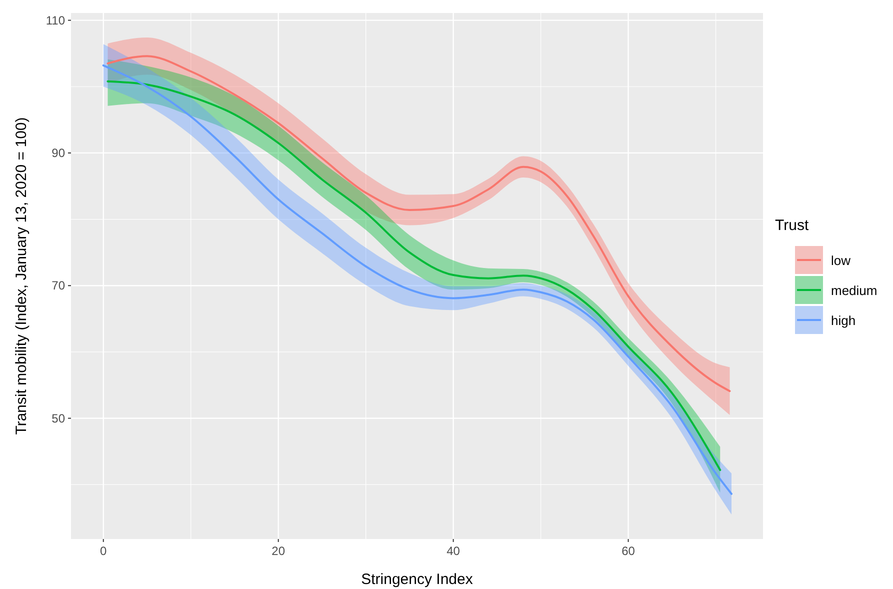 The image size is (893, 589). I want to click on legend-label: high, so click(843, 320).